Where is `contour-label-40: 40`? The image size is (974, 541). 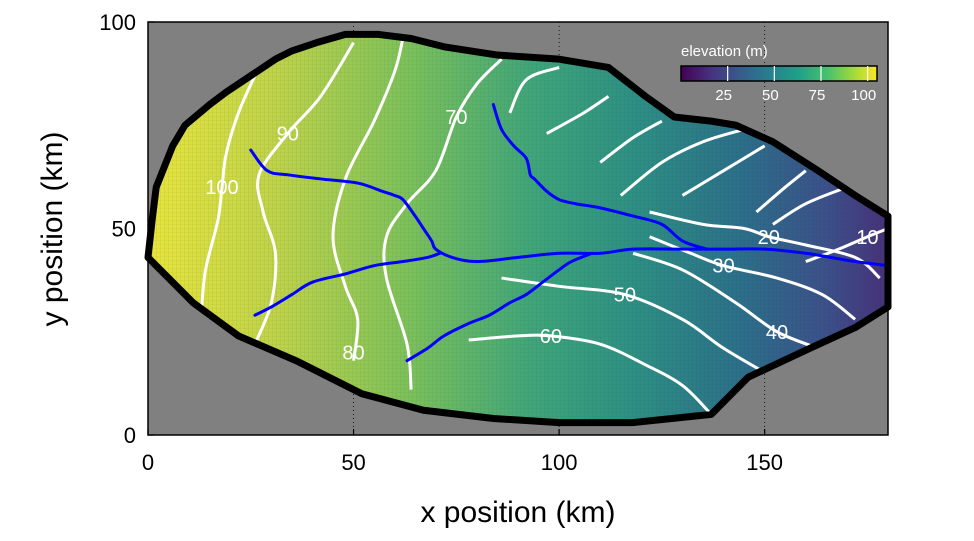 contour-label-40: 40 is located at coordinates (777, 333).